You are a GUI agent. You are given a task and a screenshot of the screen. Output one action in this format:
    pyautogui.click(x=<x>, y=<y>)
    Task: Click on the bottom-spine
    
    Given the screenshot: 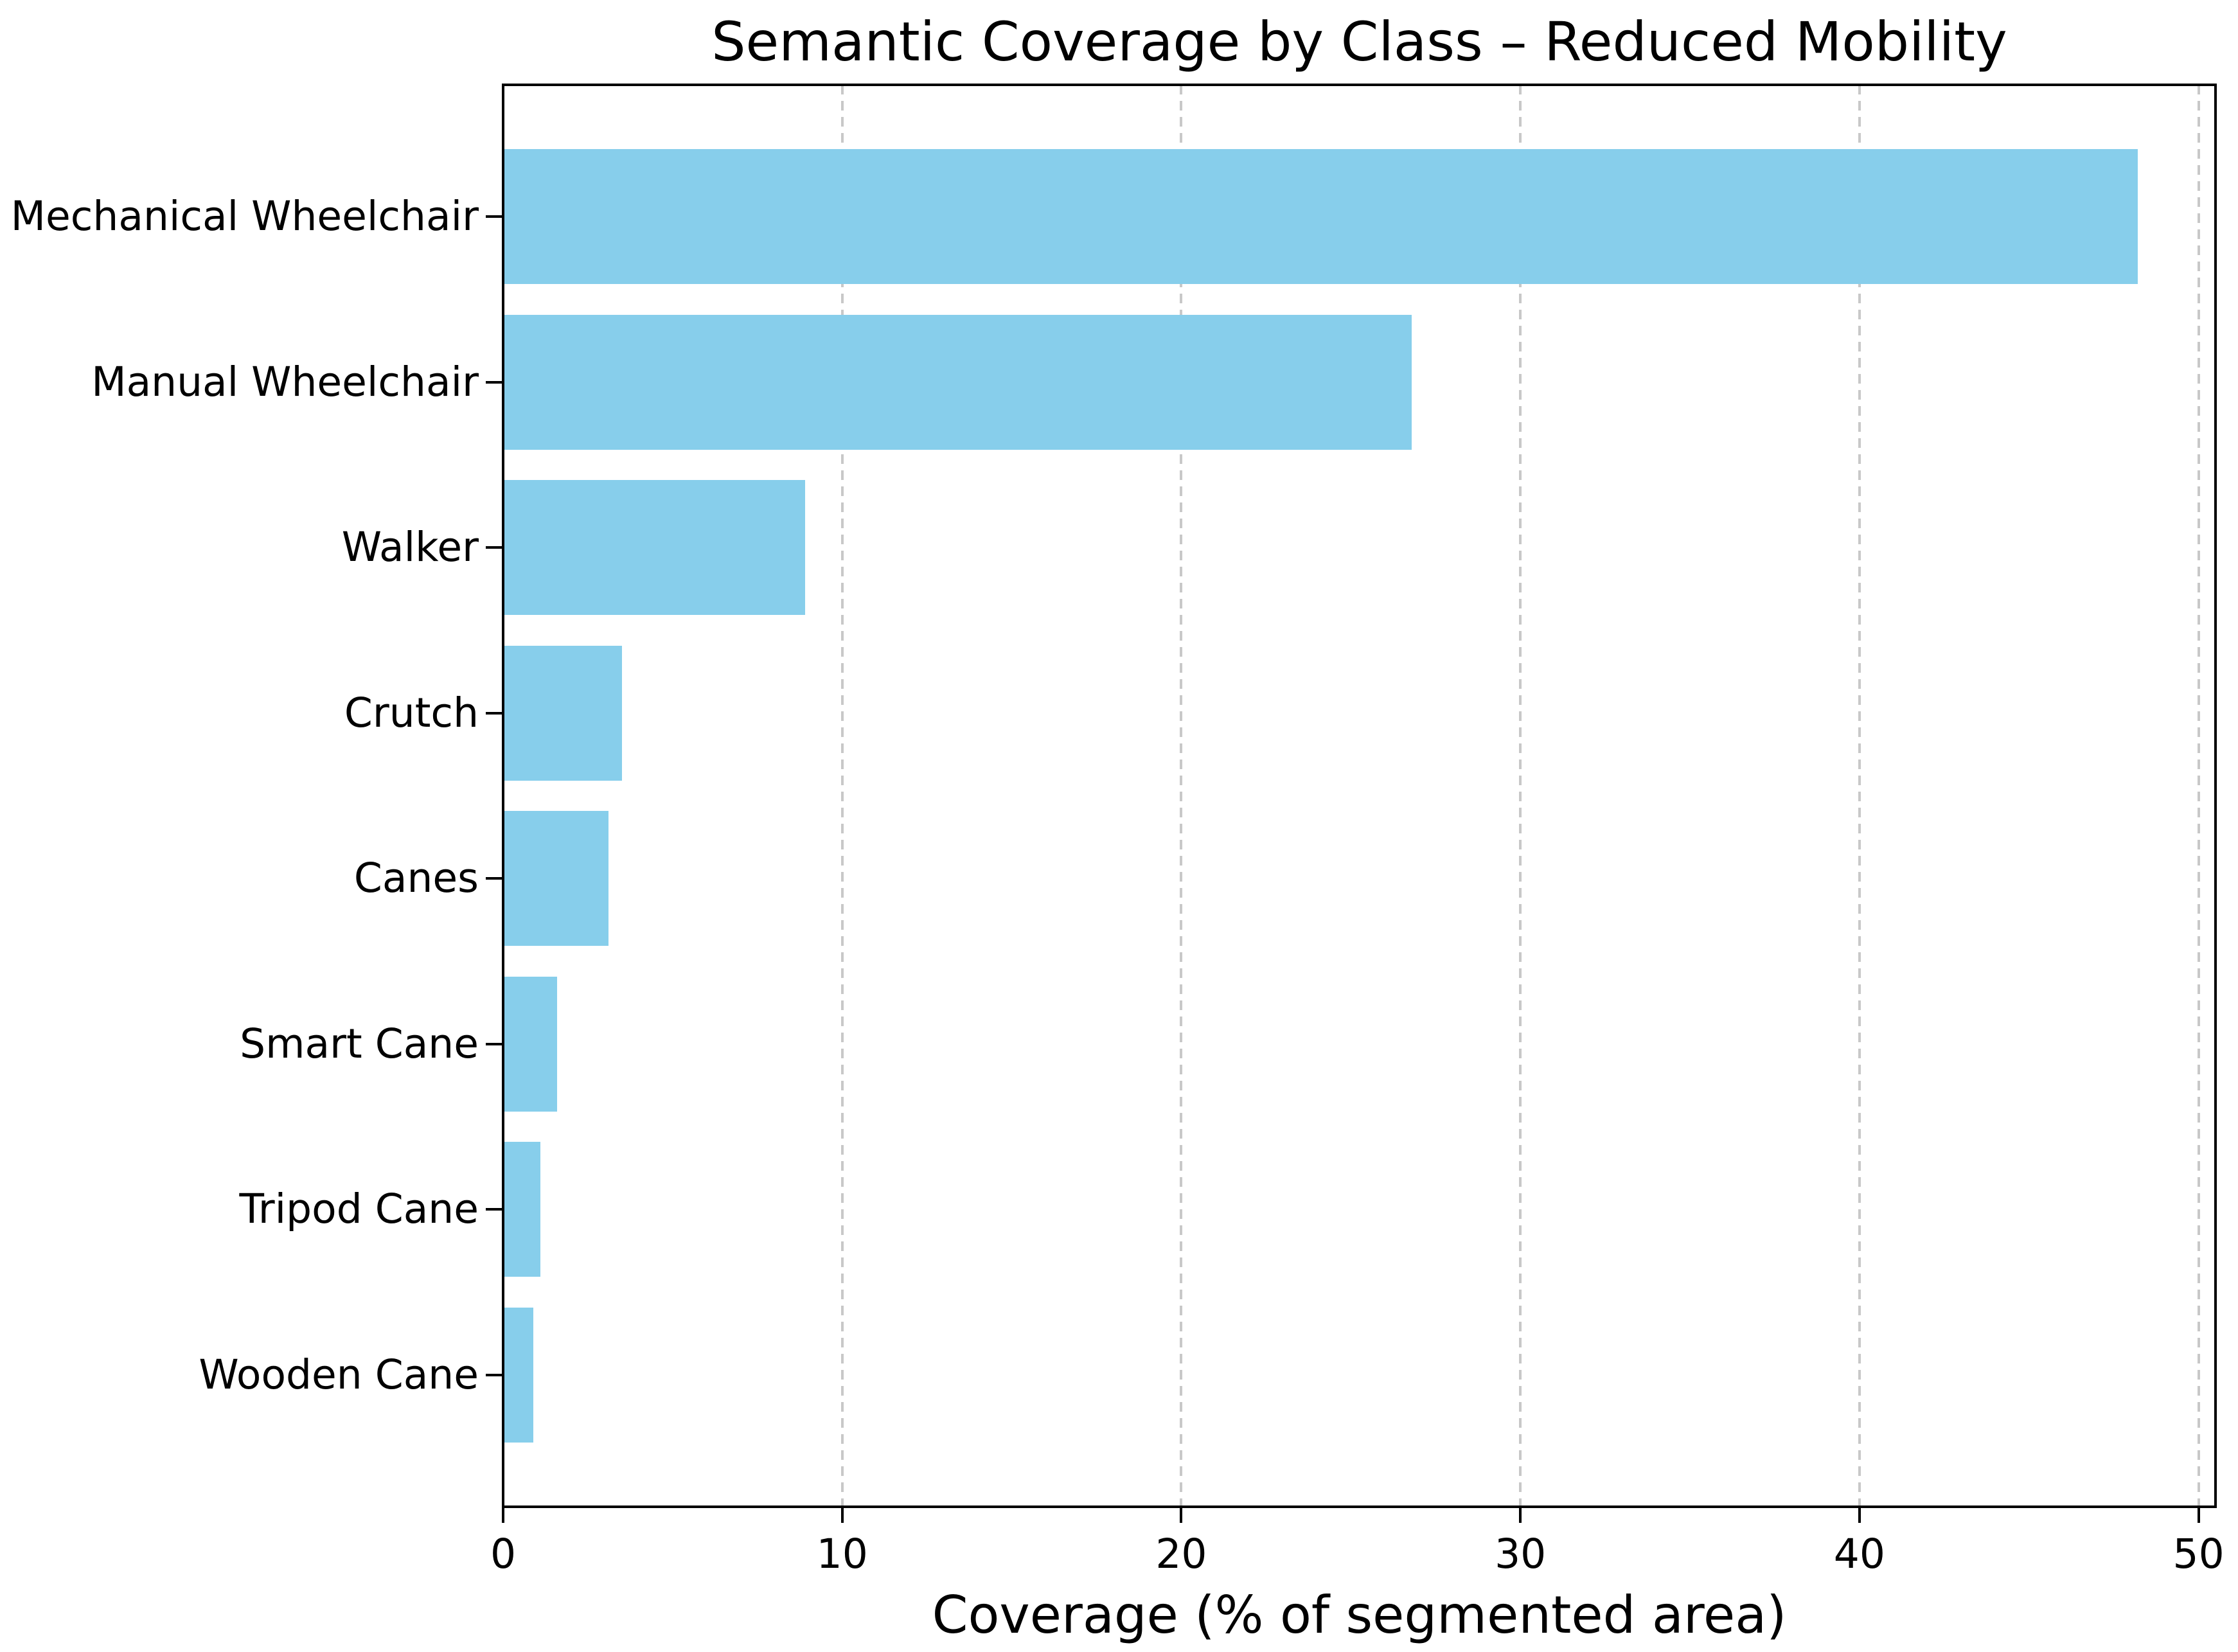 What is the action you would take?
    pyautogui.click(x=1359, y=1507)
    